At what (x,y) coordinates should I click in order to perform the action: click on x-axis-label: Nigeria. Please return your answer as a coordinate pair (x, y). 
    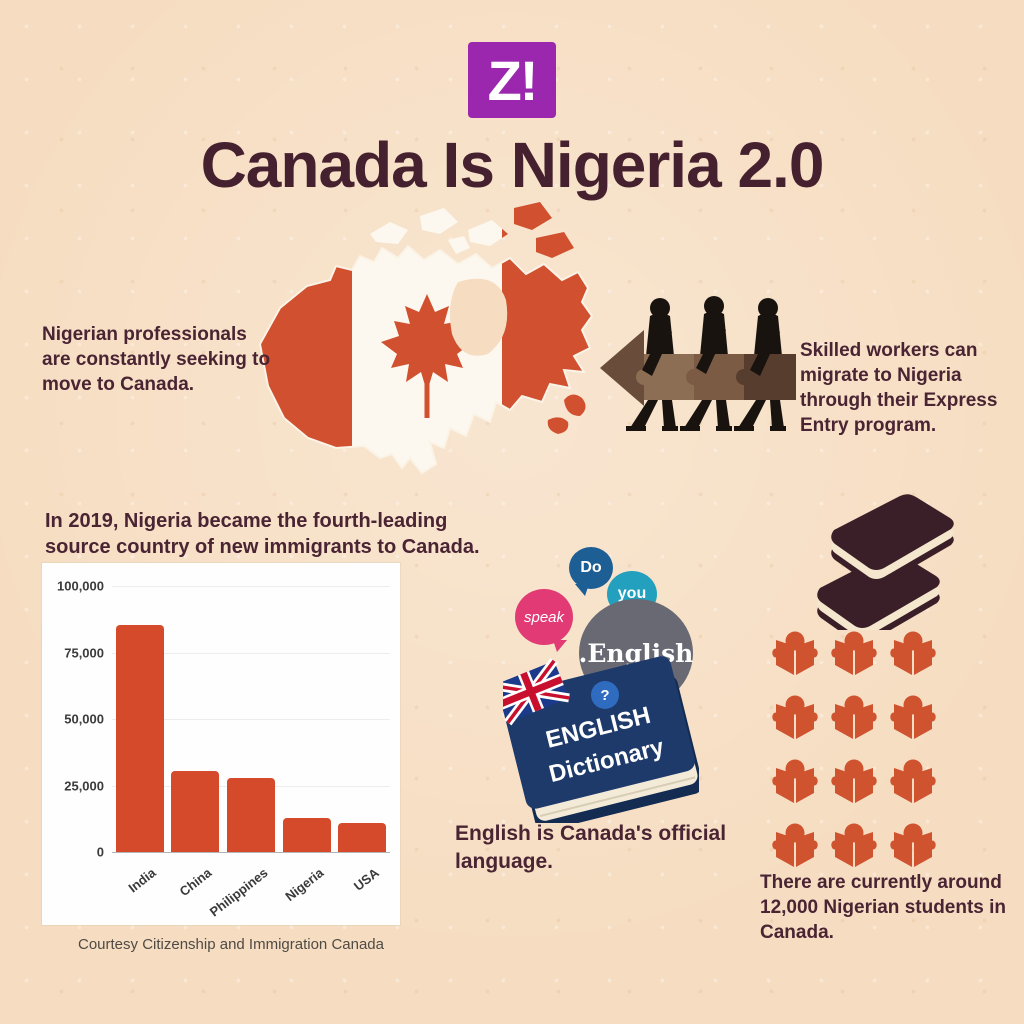
    Looking at the image, I should click on (303, 884).